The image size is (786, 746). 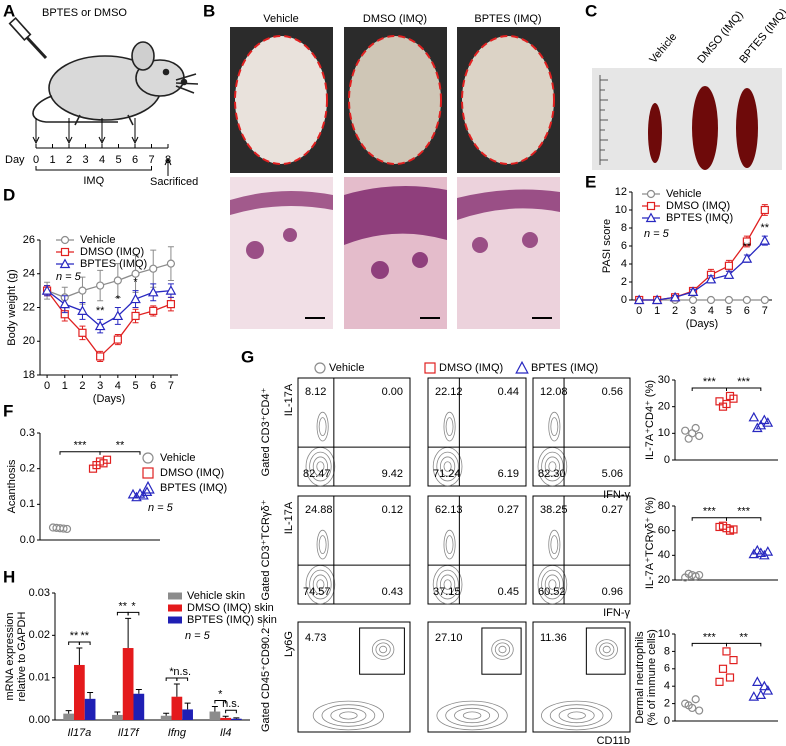 What do you see at coordinates (553, 638) in the screenshot?
I see `gate-value: 11.36` at bounding box center [553, 638].